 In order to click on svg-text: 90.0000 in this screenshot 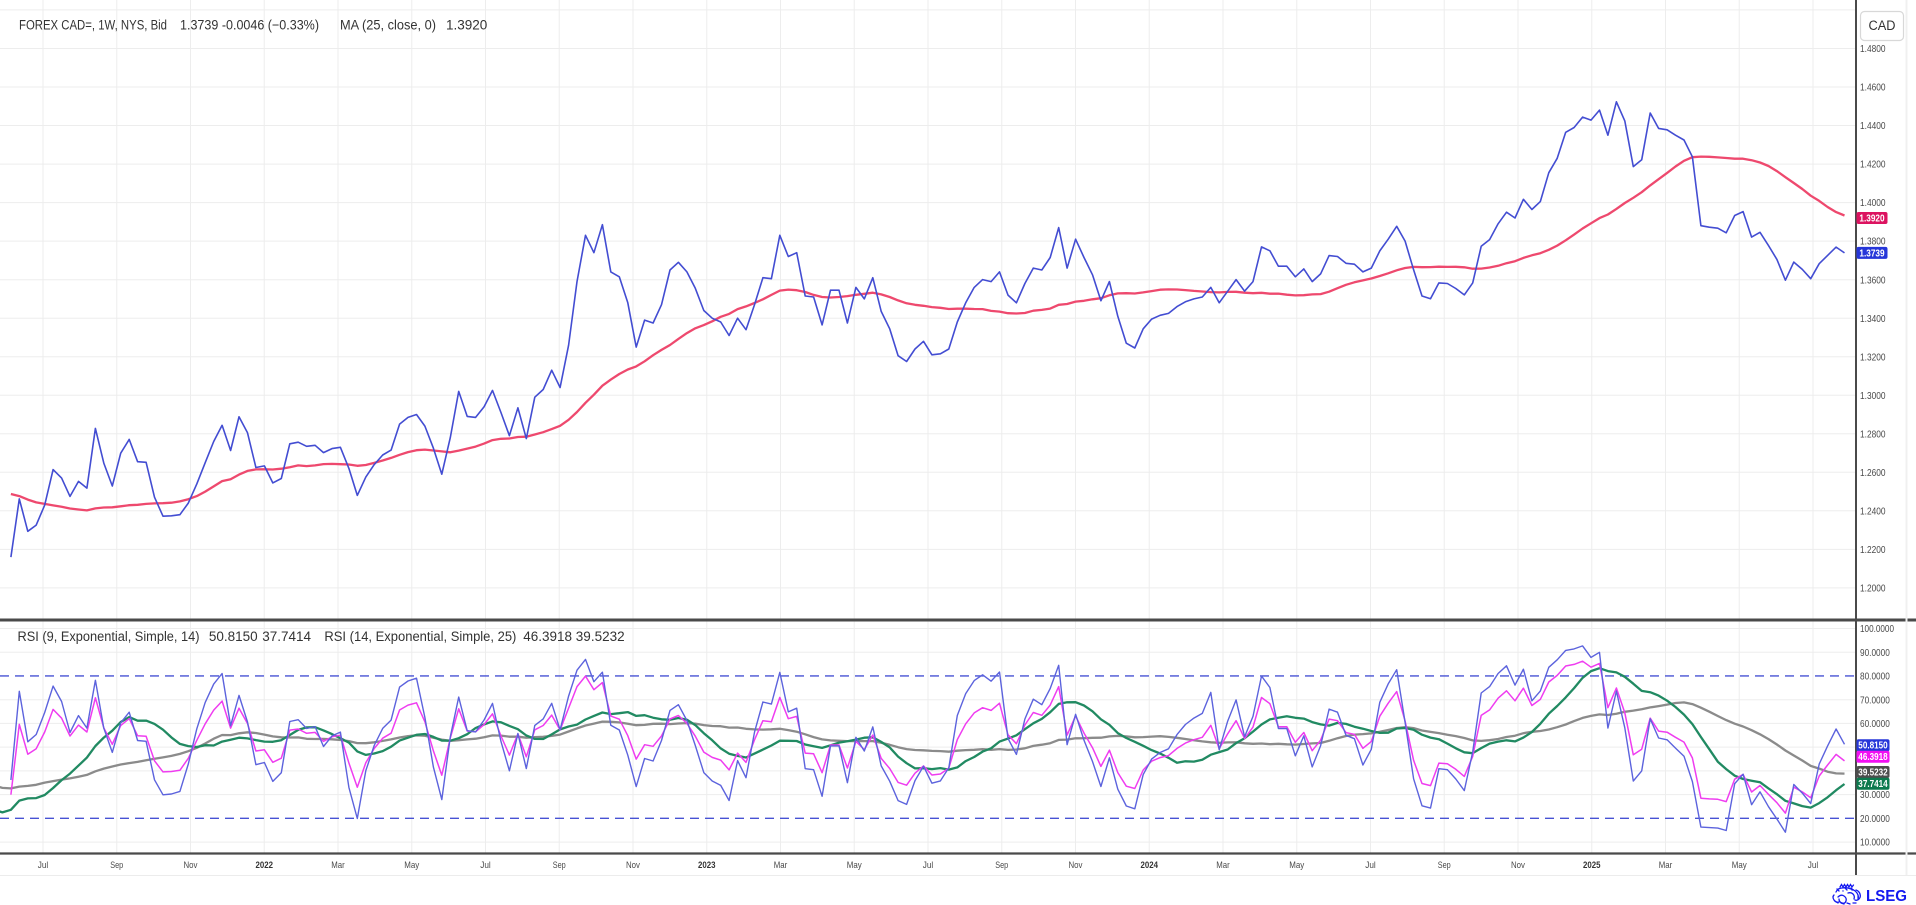, I will do `click(1875, 653)`.